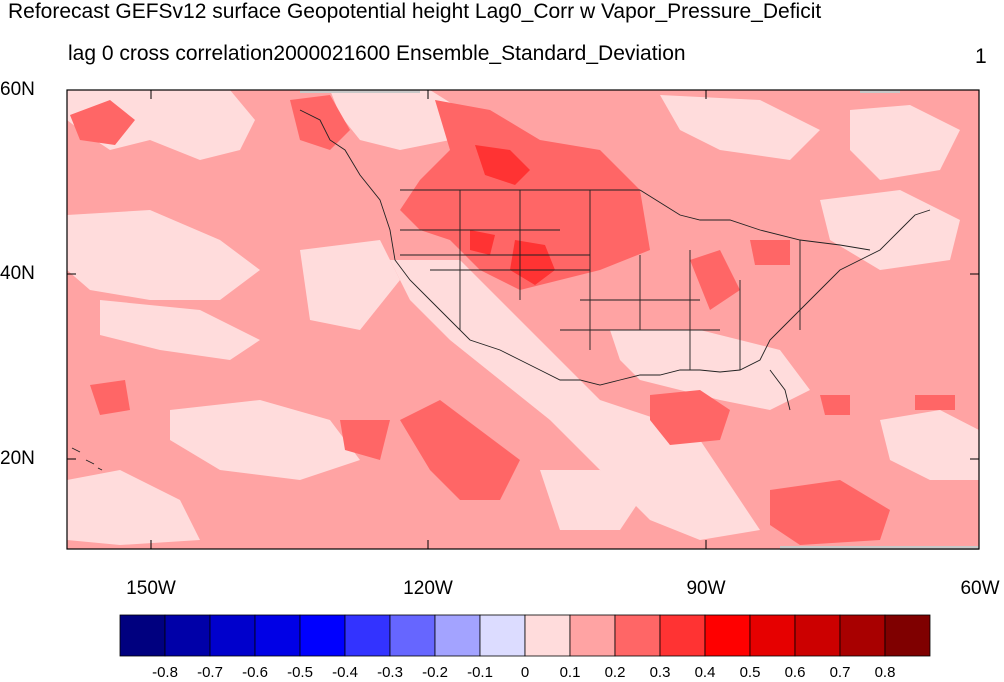 The height and width of the screenshot is (682, 1004). Describe the element at coordinates (660, 672) in the screenshot. I see `colorbar-tick-label: 0.3` at that location.